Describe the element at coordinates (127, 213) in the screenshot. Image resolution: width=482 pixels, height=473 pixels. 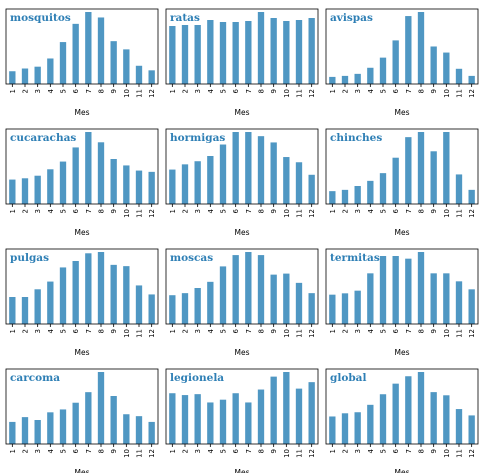
I see `x-tick-label: 10` at that location.